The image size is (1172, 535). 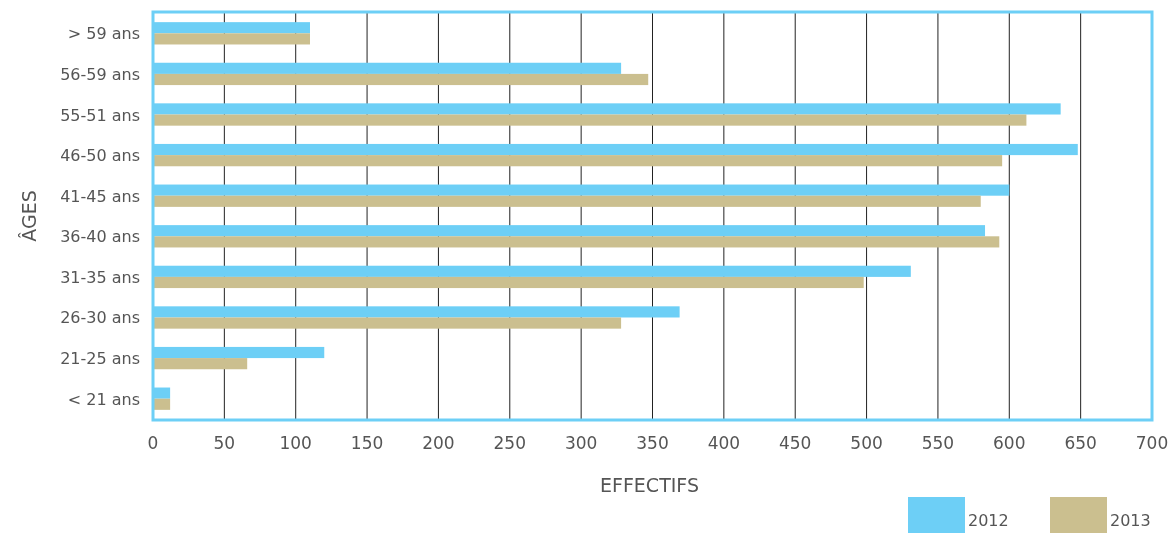 What do you see at coordinates (581, 443) in the screenshot?
I see `x-tick-label: 300` at bounding box center [581, 443].